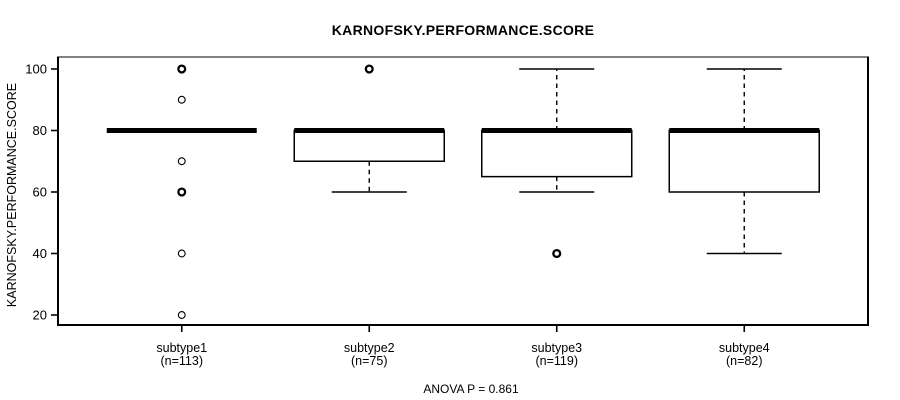 The height and width of the screenshot is (400, 900). What do you see at coordinates (36, 68) in the screenshot?
I see `y-axis-tick-label: 100` at bounding box center [36, 68].